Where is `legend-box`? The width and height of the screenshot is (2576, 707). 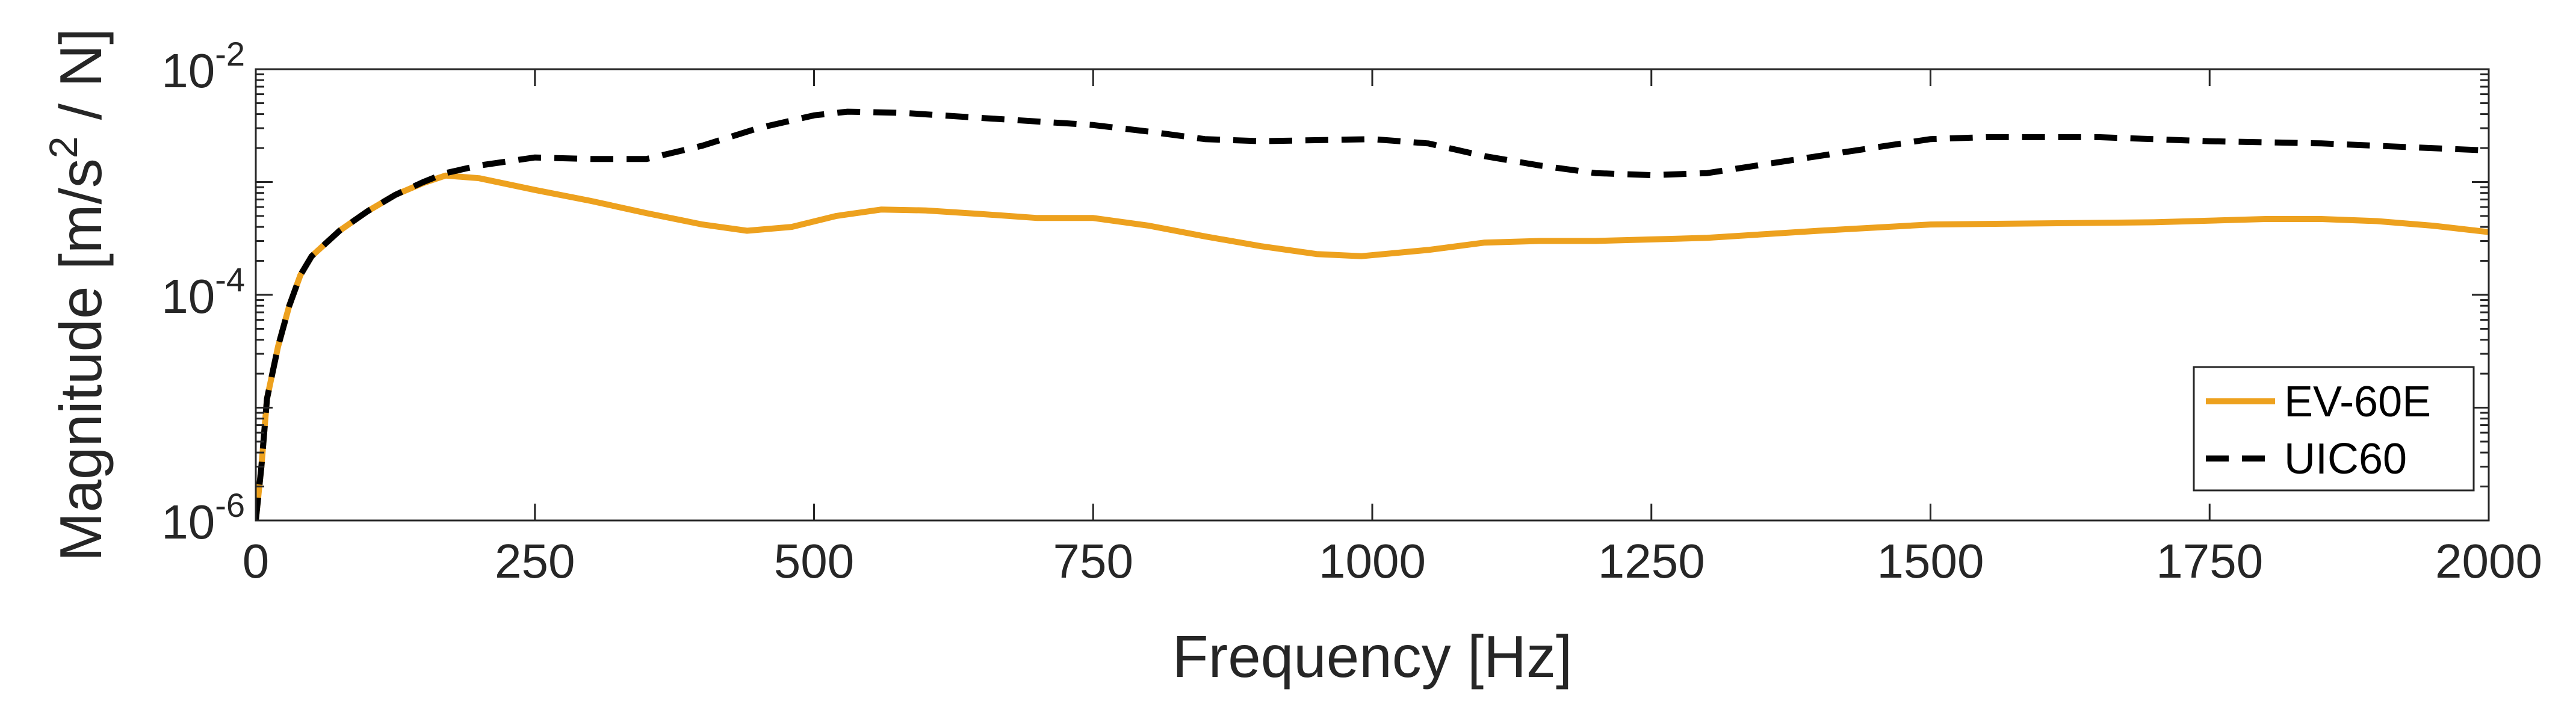
legend-box is located at coordinates (2334, 429).